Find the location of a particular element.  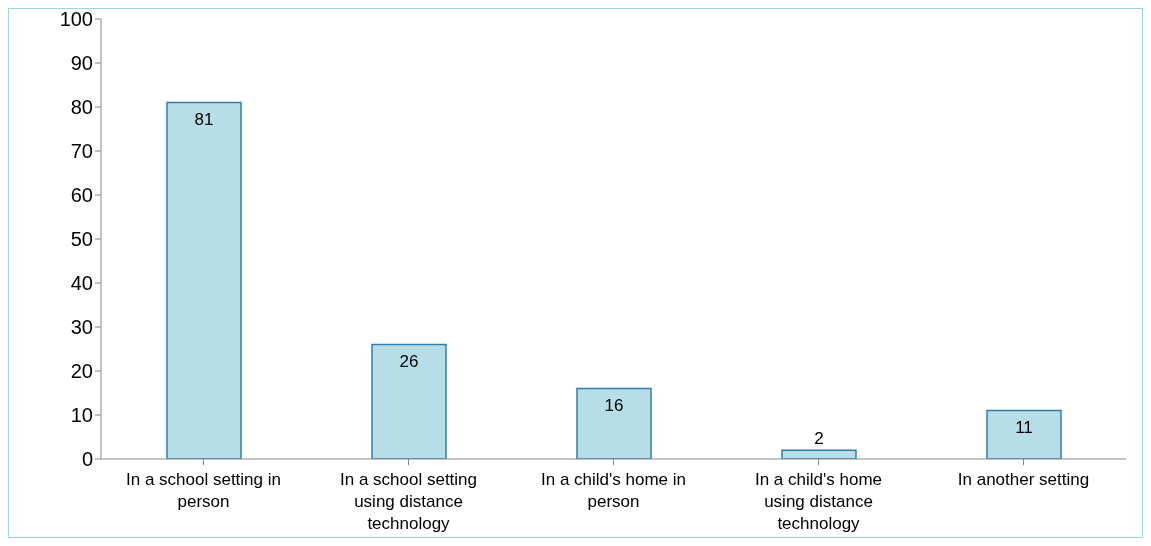

data-label: 16 is located at coordinates (614, 405).